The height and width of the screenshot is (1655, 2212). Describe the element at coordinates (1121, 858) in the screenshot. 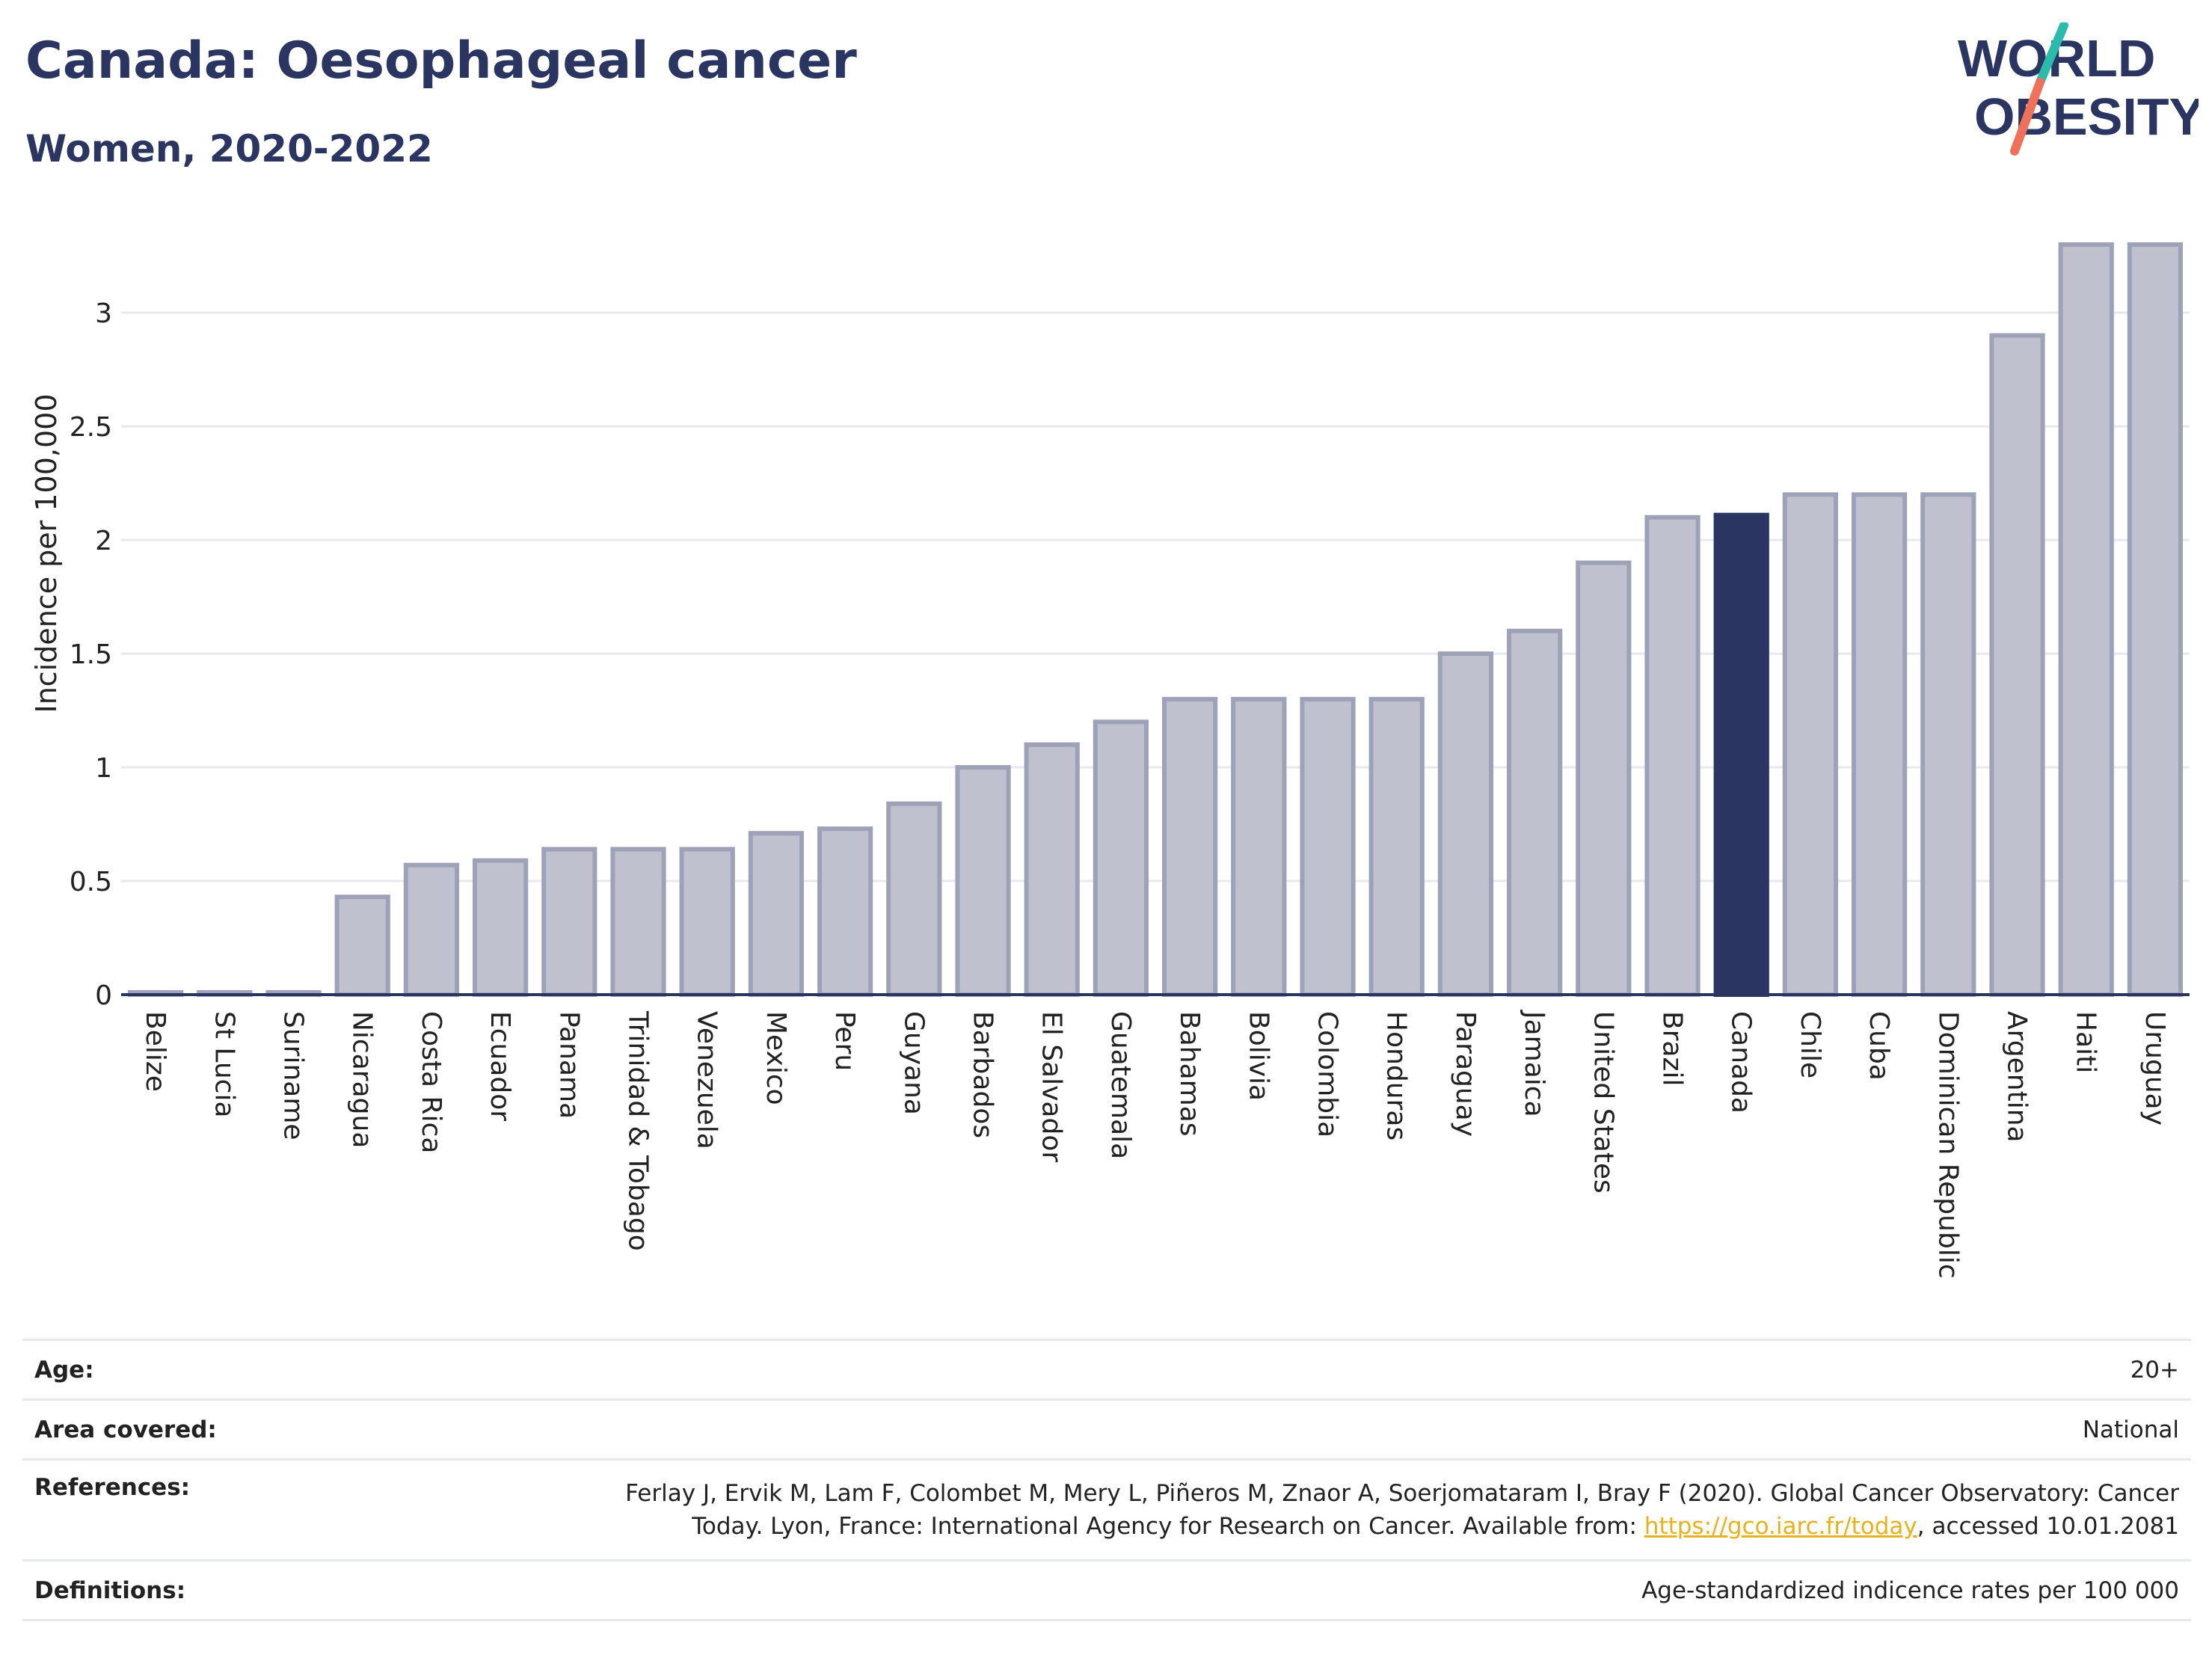

I see `bar-guatemala` at that location.